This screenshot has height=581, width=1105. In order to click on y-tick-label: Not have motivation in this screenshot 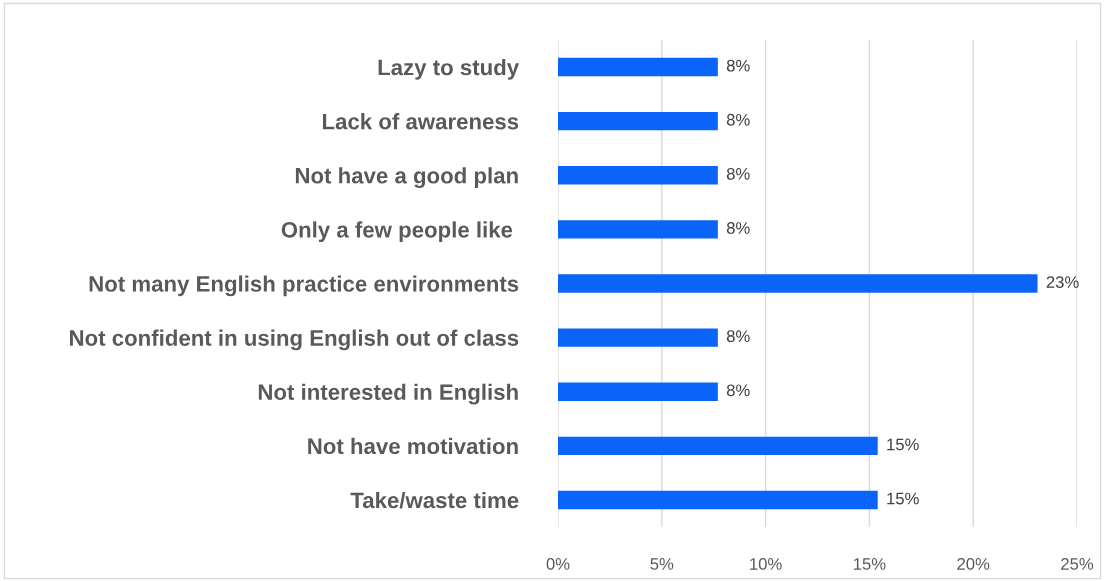, I will do `click(413, 446)`.